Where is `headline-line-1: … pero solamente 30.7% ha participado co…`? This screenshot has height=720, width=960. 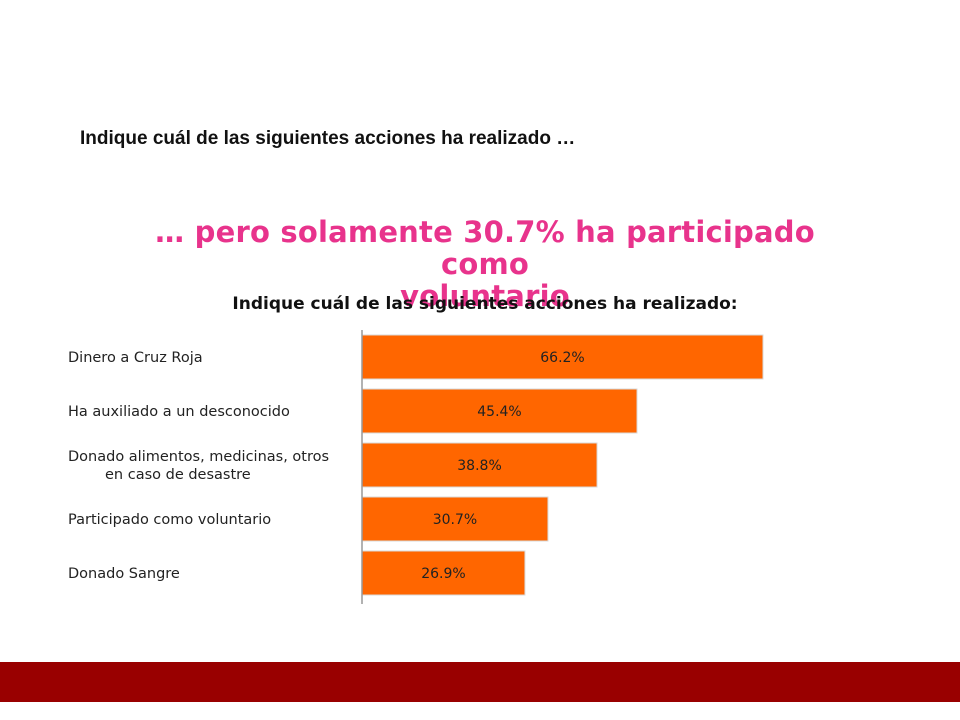
headline-line-1: … pero solamente 30.7% ha participado co… is located at coordinates (485, 248).